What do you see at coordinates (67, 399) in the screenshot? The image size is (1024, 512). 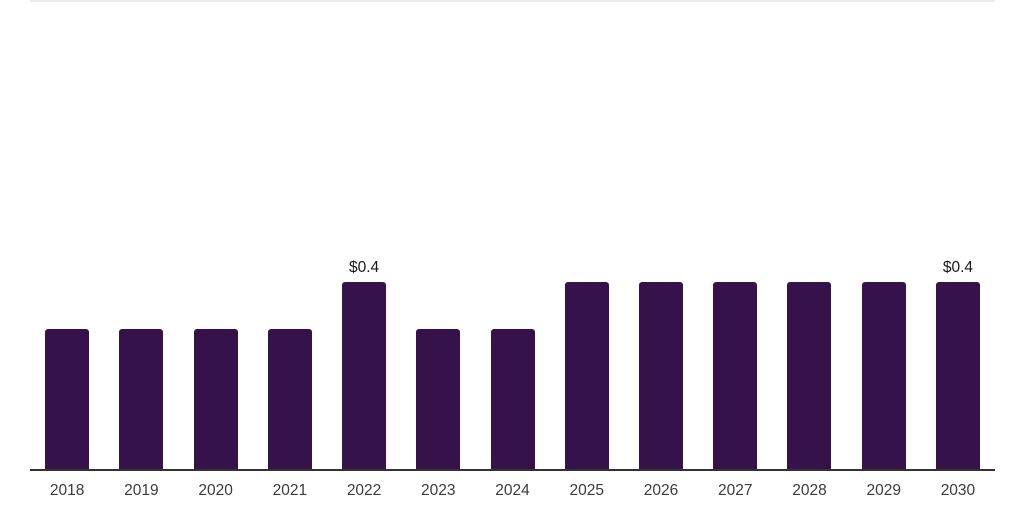 I see `bar-2018` at bounding box center [67, 399].